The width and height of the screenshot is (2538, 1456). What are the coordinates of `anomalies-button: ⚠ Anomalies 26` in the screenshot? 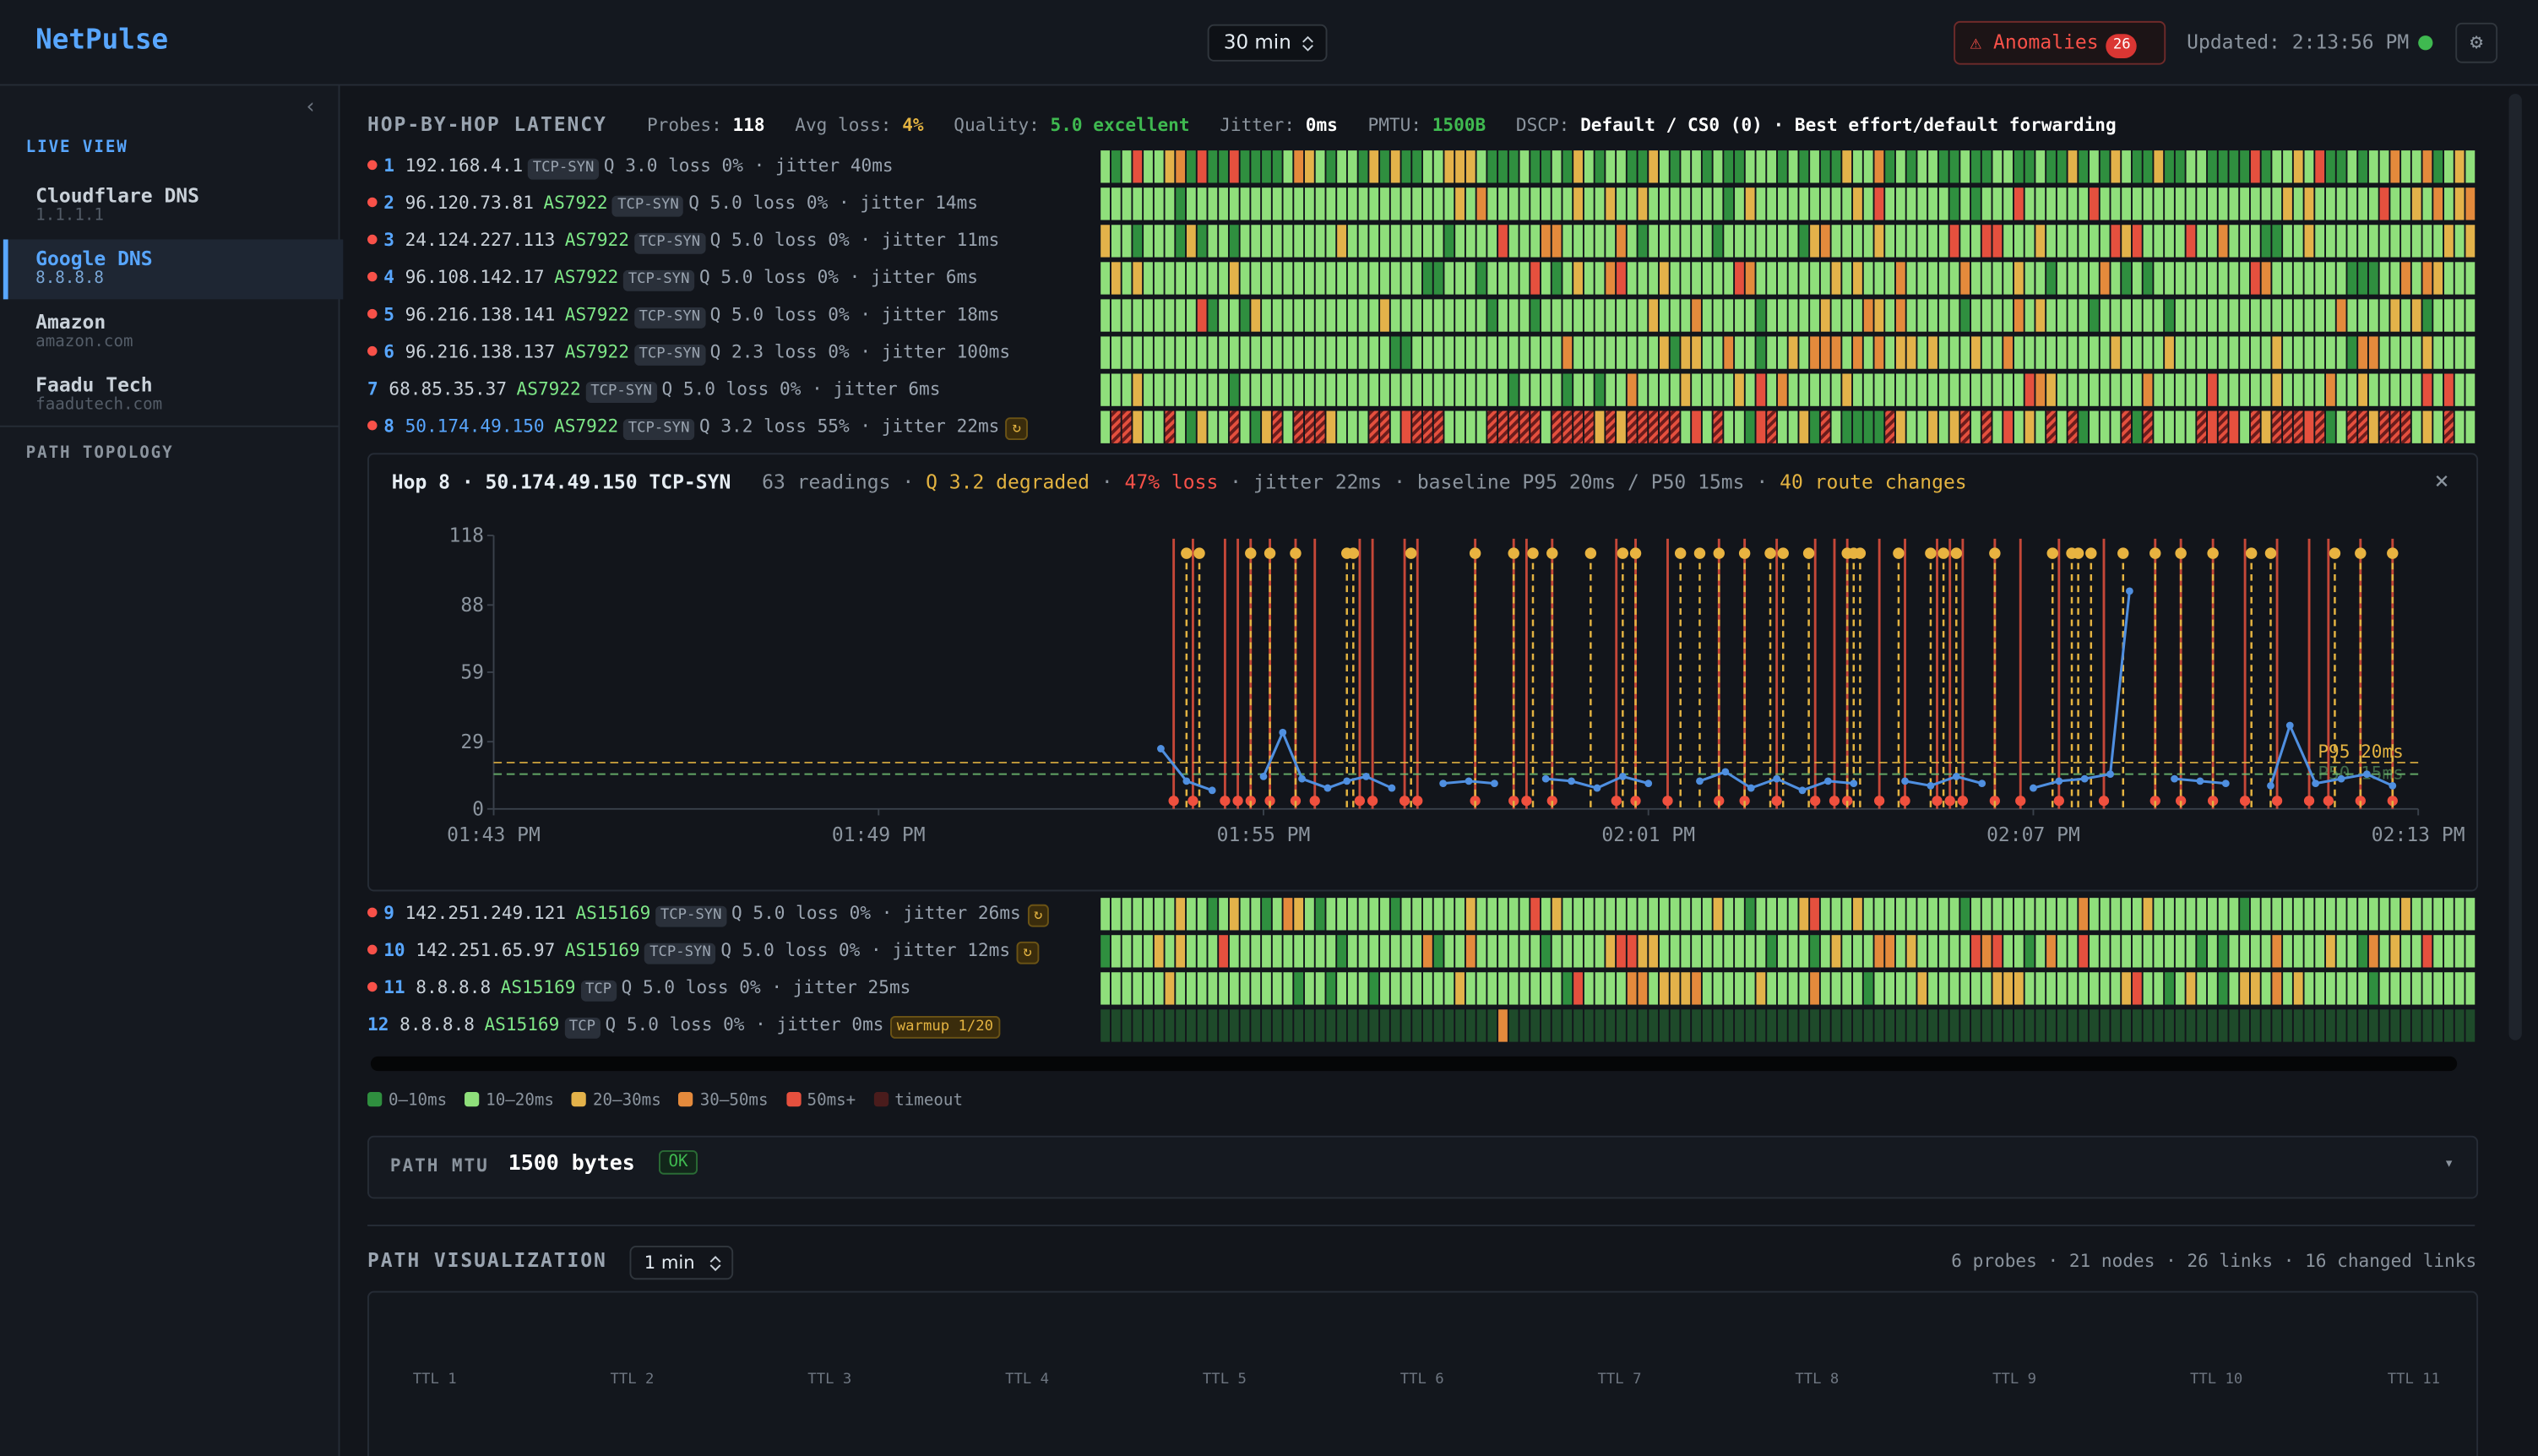 It's located at (2060, 42).